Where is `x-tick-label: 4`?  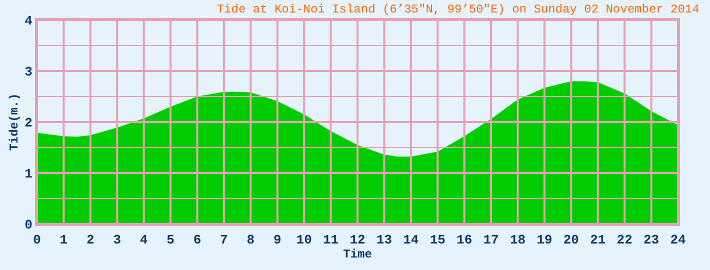
x-tick-label: 4 is located at coordinates (144, 240).